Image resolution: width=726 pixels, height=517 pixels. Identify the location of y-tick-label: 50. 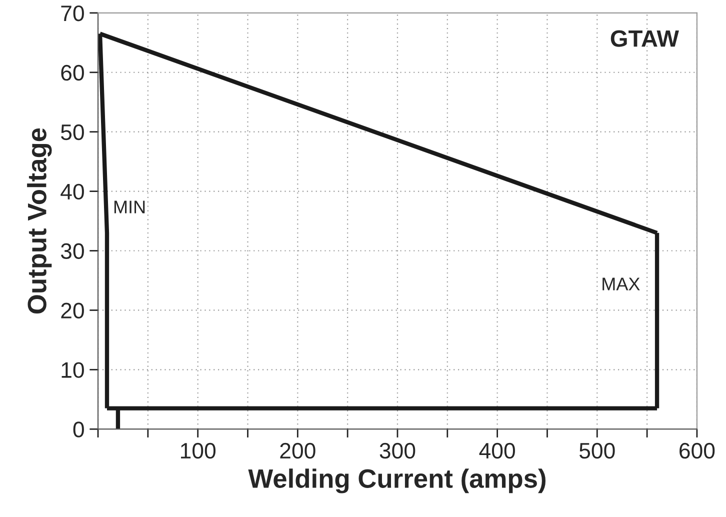
(72, 132).